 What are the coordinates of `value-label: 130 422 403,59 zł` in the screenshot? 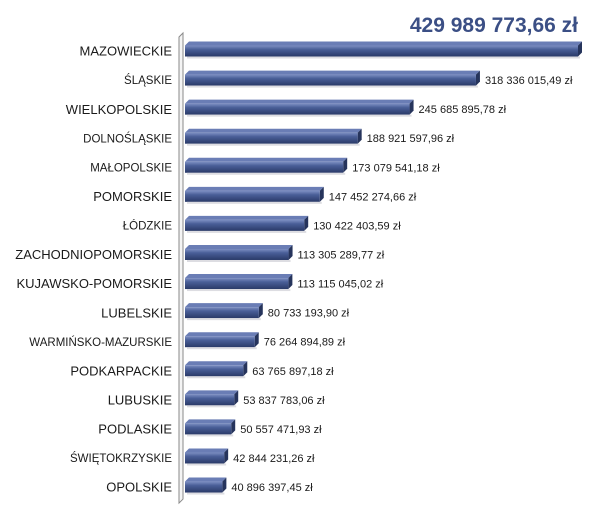 It's located at (357, 226).